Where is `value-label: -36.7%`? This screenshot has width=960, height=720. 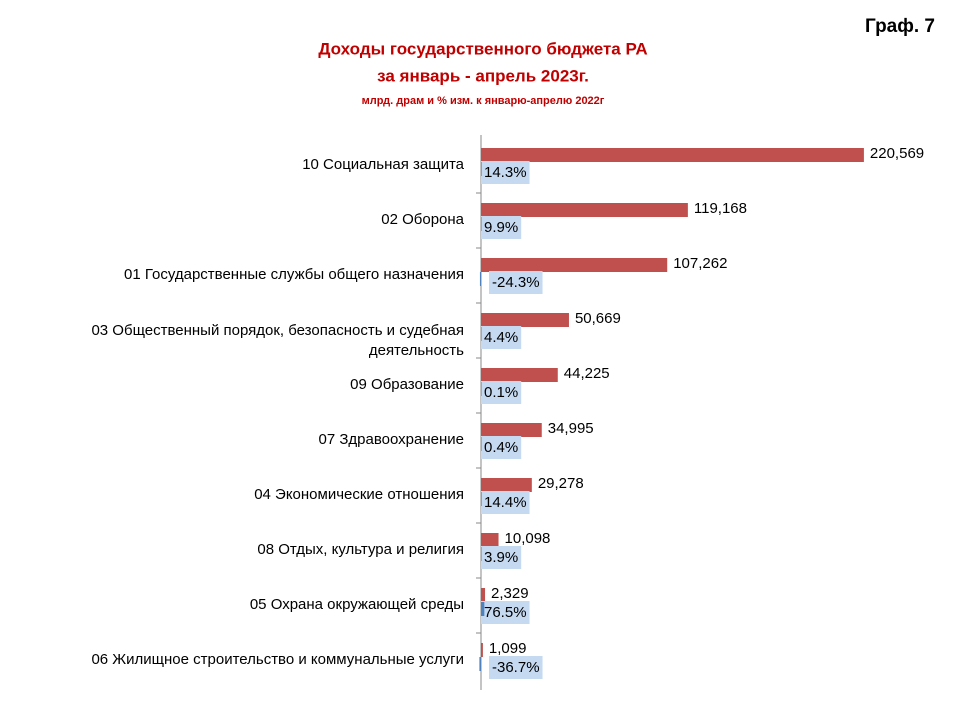 value-label: -36.7% is located at coordinates (516, 667).